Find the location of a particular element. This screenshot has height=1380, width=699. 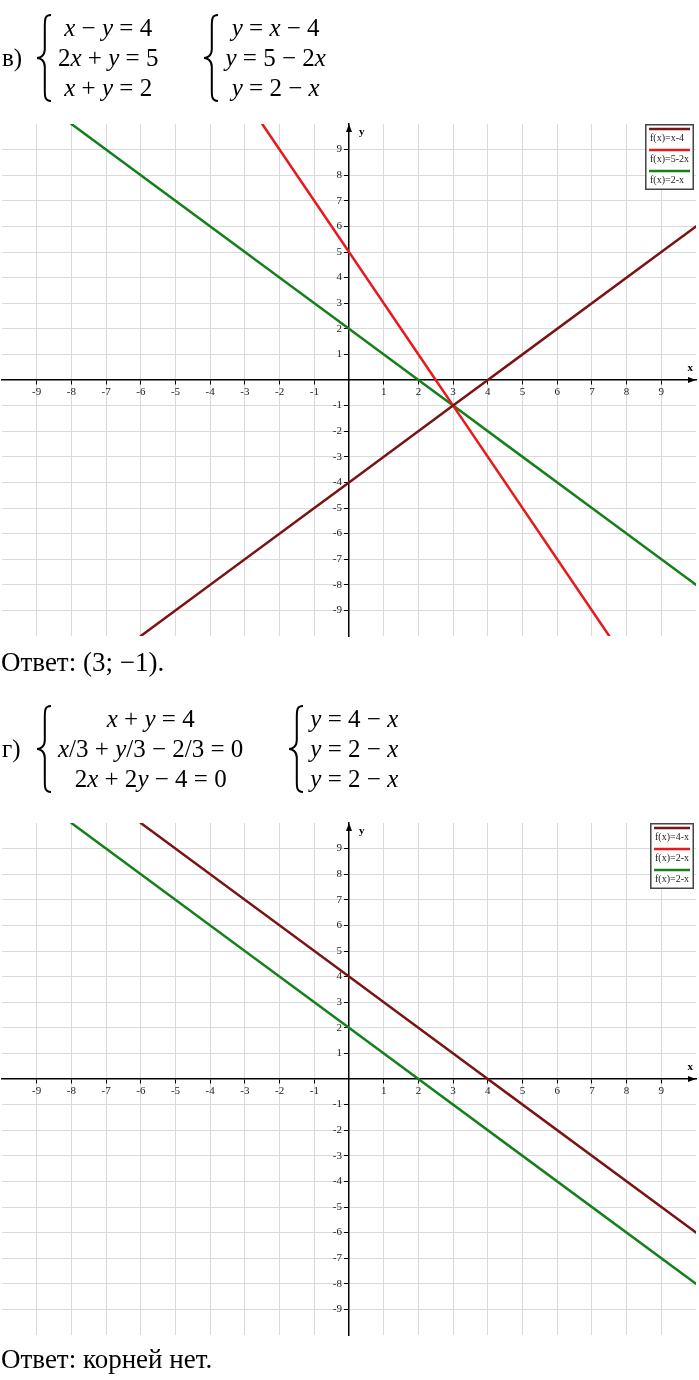

legend-label: f(x)=5-2x is located at coordinates (670, 158).